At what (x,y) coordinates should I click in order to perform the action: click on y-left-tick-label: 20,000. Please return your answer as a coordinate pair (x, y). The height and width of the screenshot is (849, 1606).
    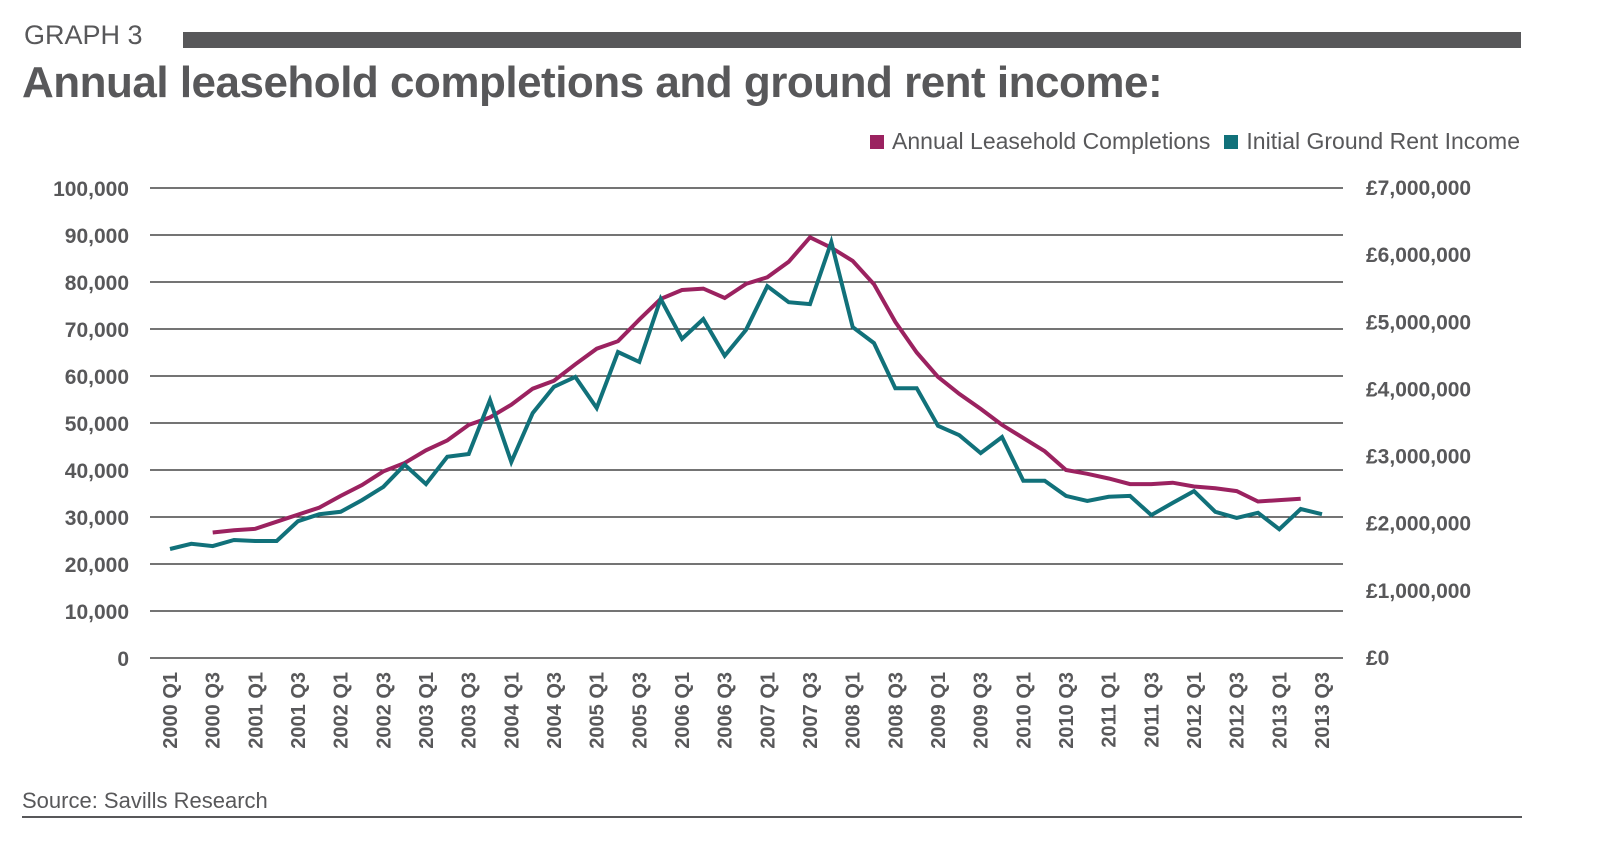
    Looking at the image, I should click on (97, 565).